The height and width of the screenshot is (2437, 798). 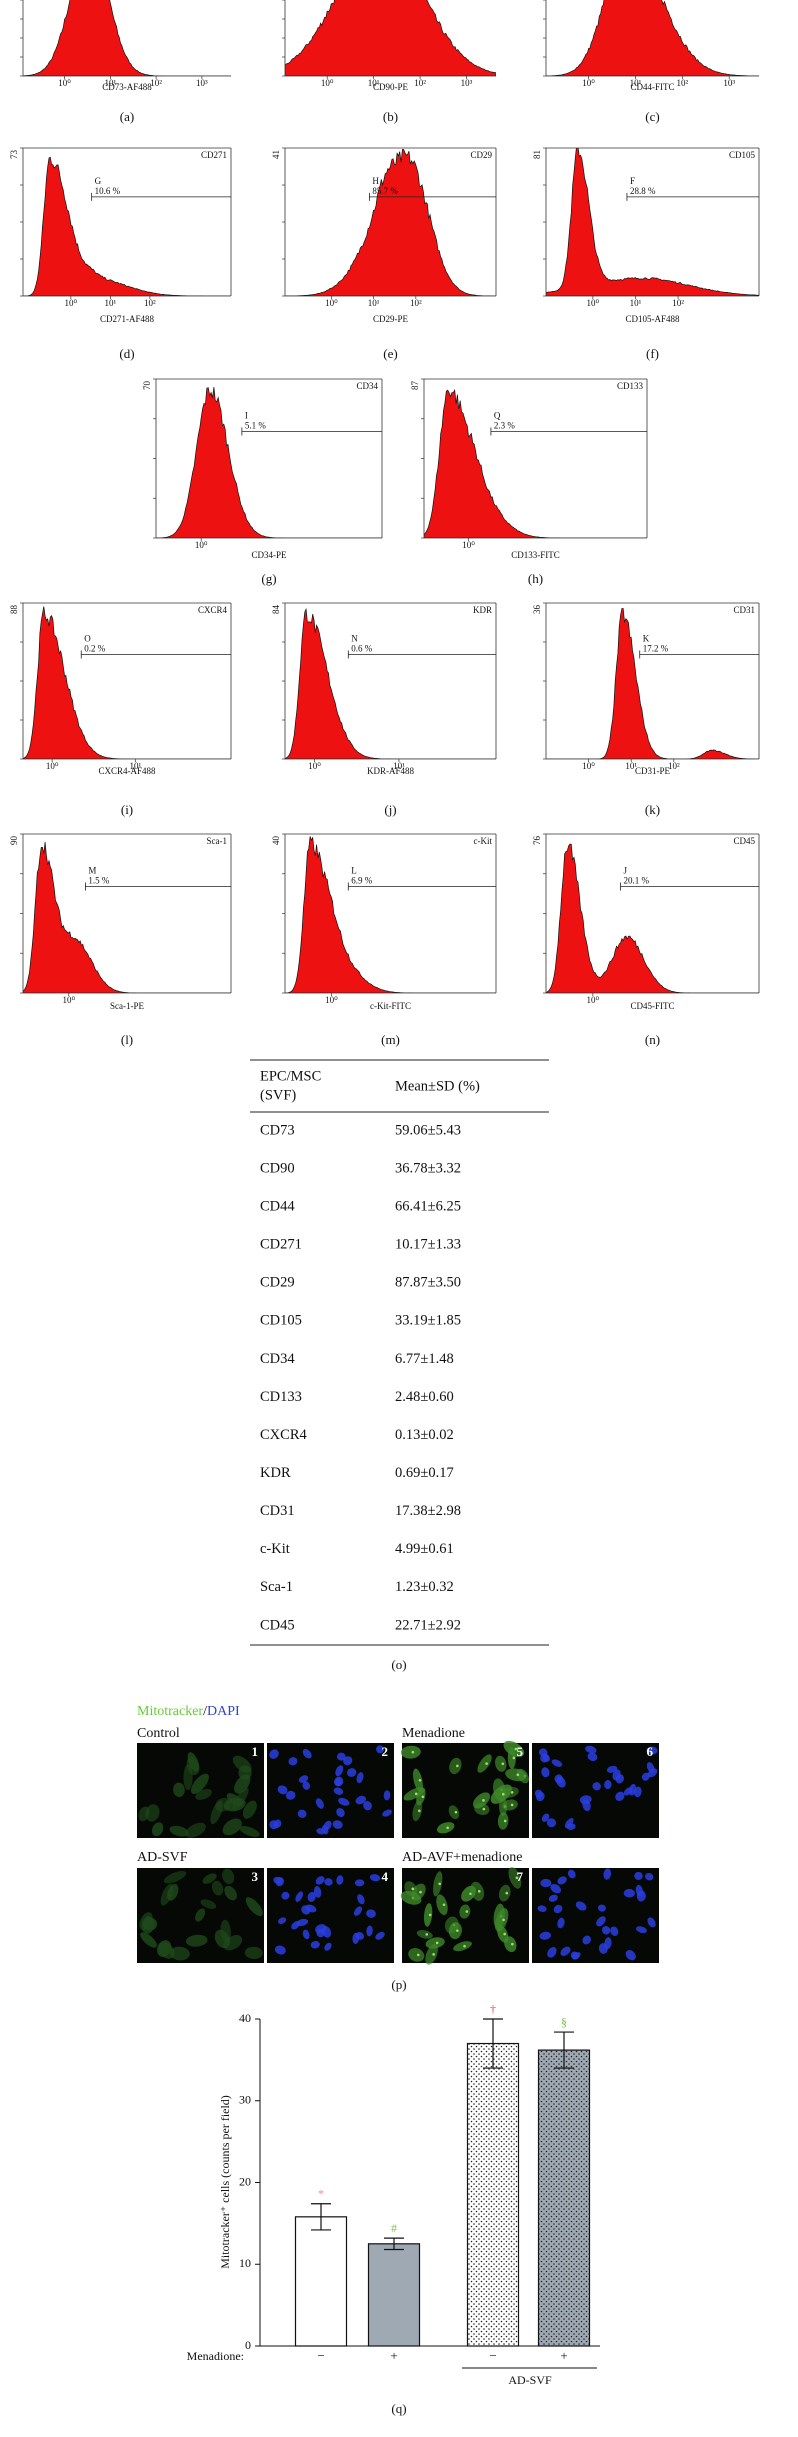 What do you see at coordinates (428, 1168) in the screenshot?
I see `table-cell: 36.78±3.32` at bounding box center [428, 1168].